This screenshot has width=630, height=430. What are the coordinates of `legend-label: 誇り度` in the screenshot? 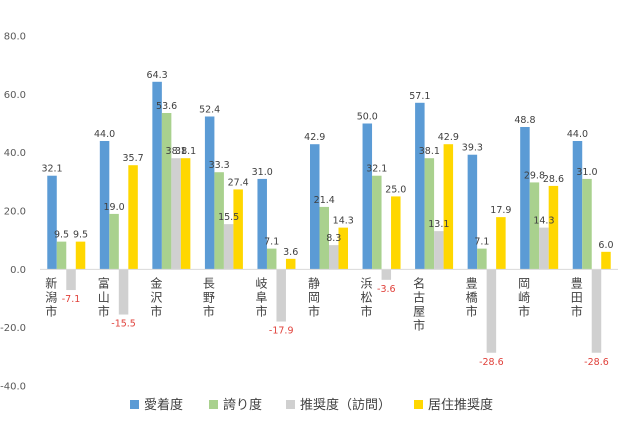 It's located at (242, 405).